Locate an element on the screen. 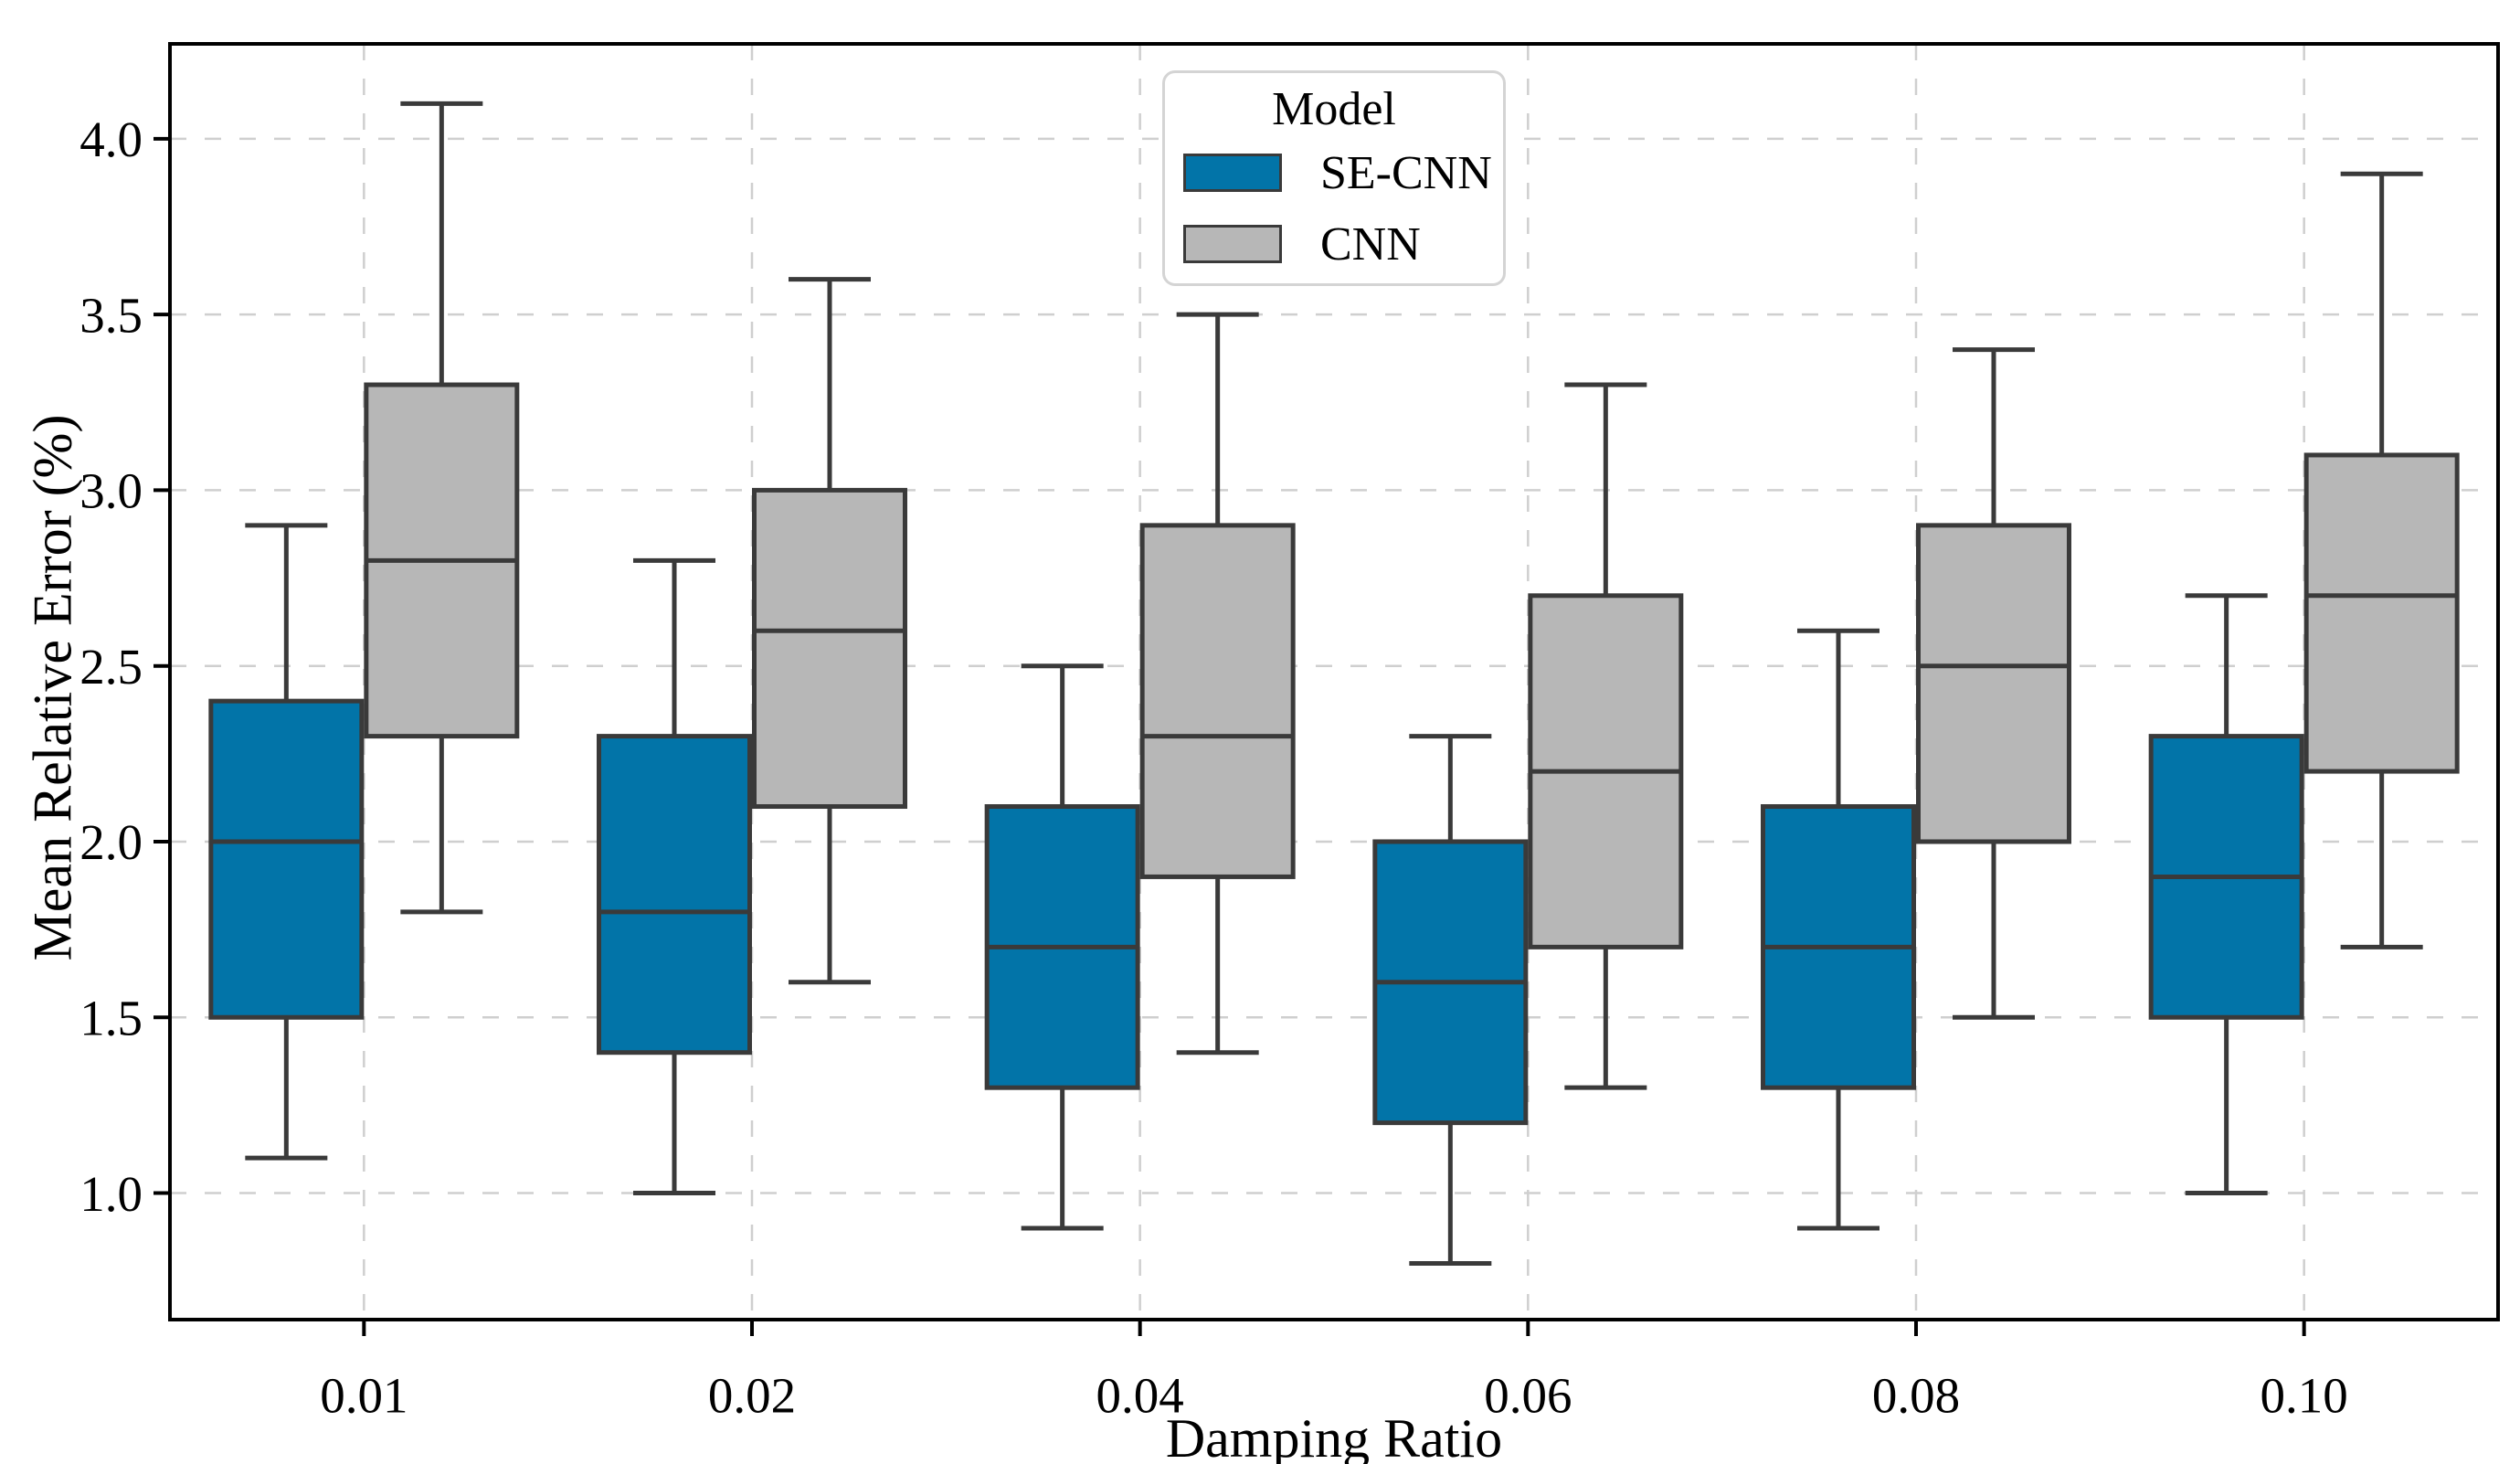 The width and height of the screenshot is (2520, 1464). legend-title: Model is located at coordinates (1334, 109).